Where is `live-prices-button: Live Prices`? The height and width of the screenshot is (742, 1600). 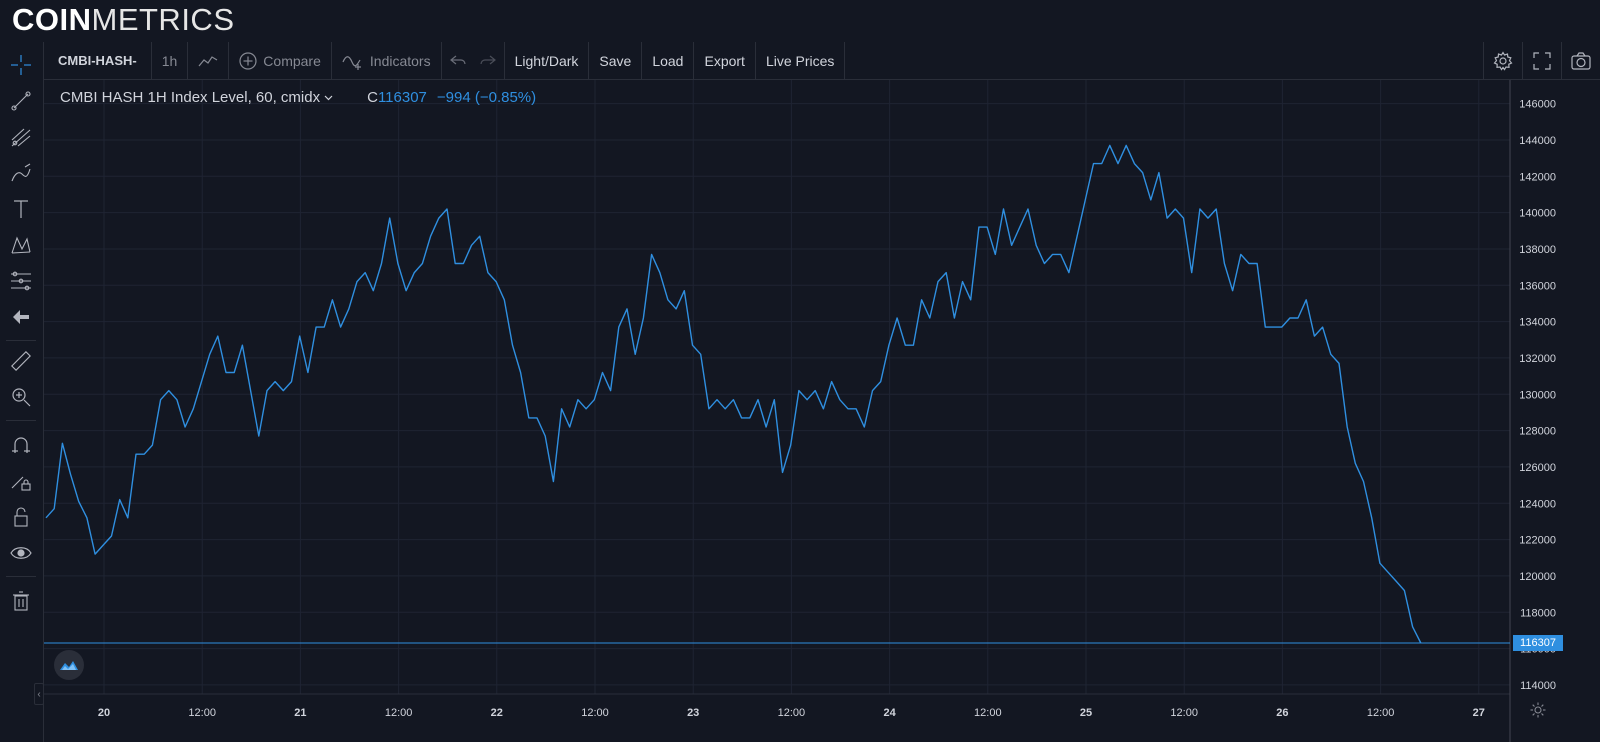 live-prices-button: Live Prices is located at coordinates (801, 60).